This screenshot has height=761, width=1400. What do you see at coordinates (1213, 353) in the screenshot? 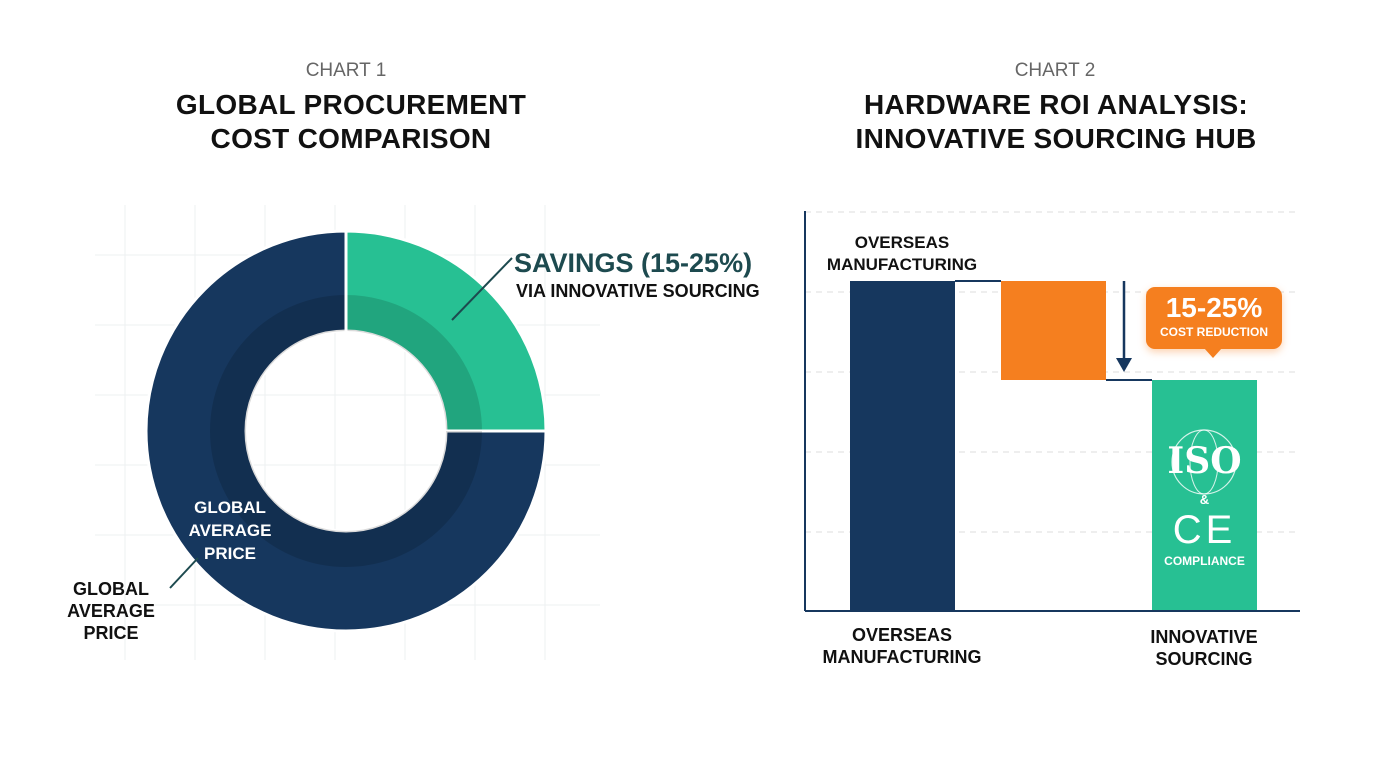
I see `callout-pointer` at bounding box center [1213, 353].